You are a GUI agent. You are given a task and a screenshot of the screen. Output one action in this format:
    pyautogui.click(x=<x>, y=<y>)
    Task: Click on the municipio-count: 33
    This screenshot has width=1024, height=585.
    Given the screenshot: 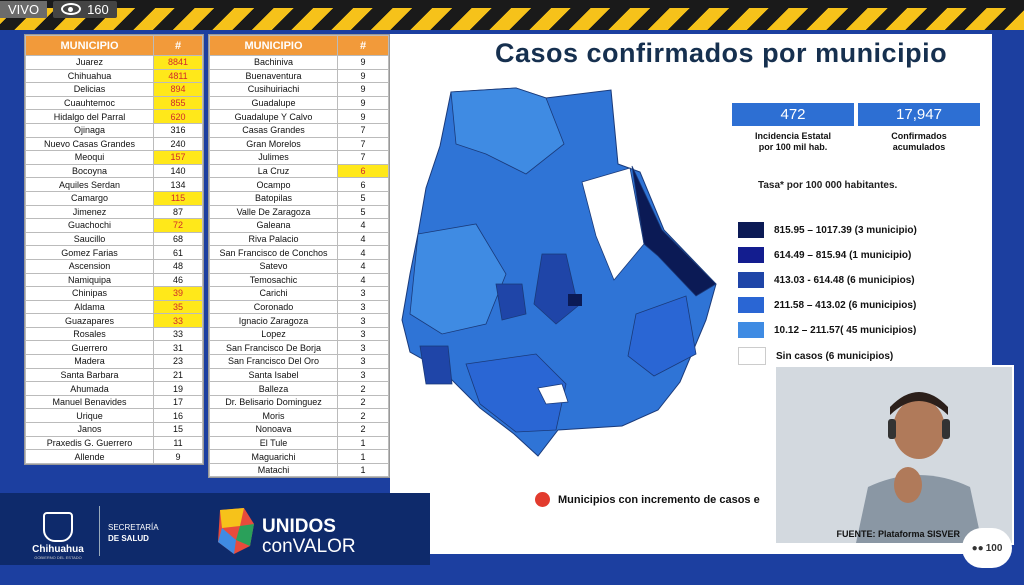 What is the action you would take?
    pyautogui.click(x=178, y=320)
    